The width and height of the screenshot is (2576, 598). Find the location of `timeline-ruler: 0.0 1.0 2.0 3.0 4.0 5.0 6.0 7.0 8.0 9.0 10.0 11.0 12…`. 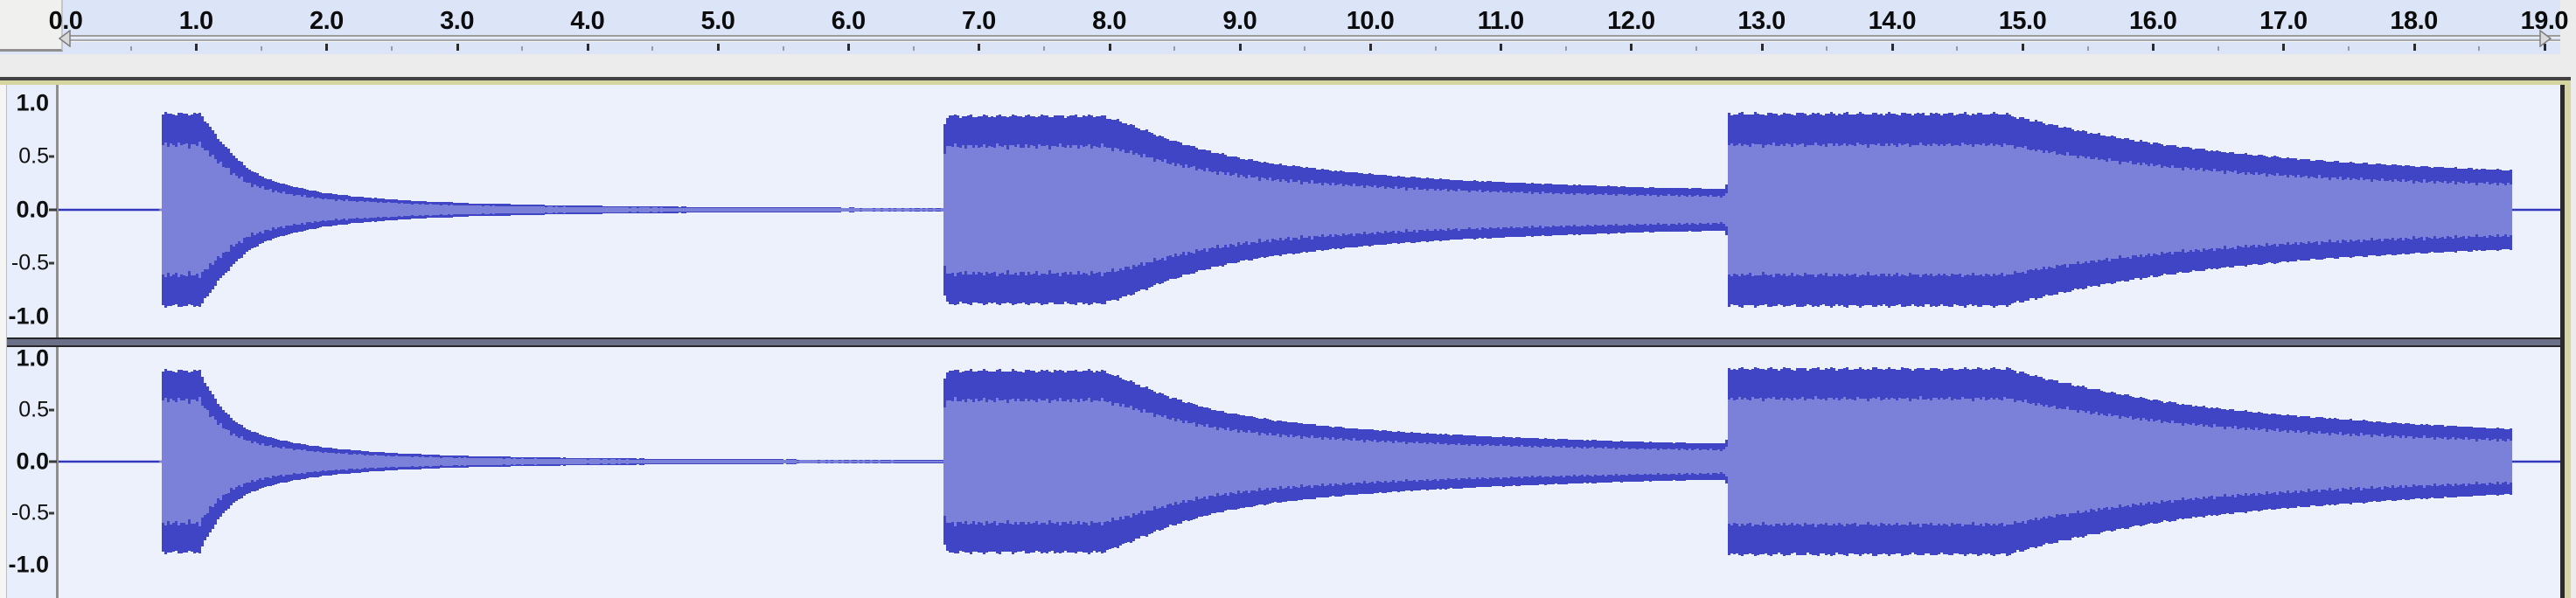

timeline-ruler: 0.0 1.0 2.0 3.0 4.0 5.0 6.0 7.0 8.0 9.0 10.0 11.0 12… is located at coordinates (1284, 27).